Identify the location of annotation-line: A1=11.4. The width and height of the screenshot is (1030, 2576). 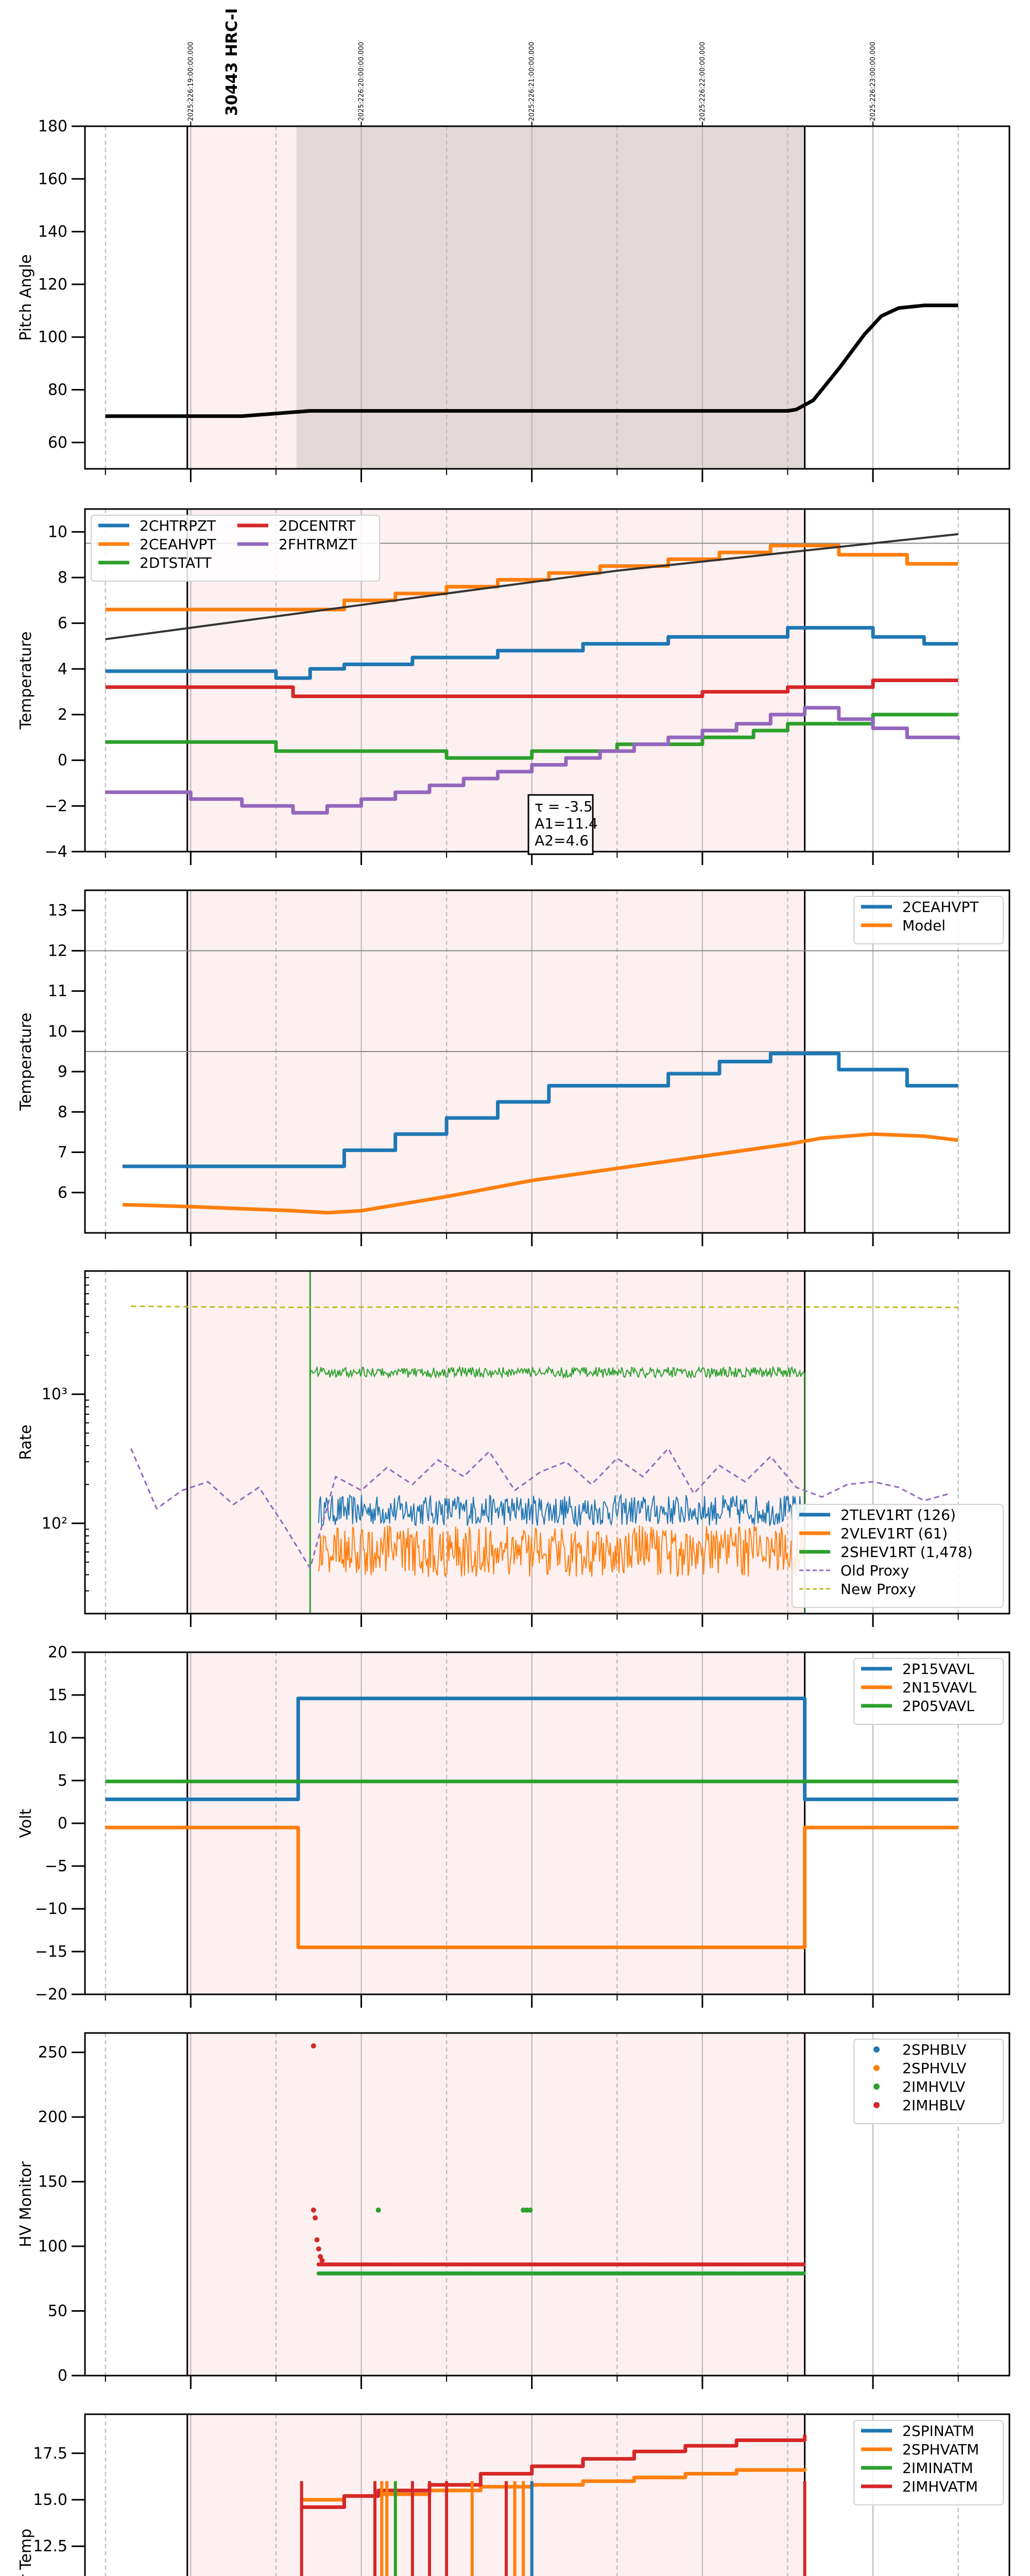
(566, 823).